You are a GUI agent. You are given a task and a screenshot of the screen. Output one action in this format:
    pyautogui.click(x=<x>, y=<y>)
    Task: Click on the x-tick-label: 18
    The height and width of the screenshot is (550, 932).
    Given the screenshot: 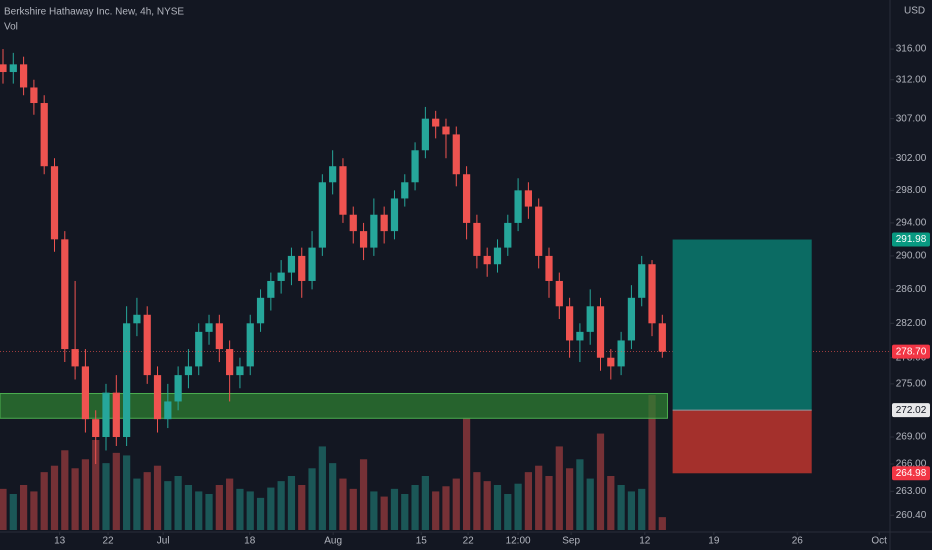 What is the action you would take?
    pyautogui.click(x=250, y=541)
    